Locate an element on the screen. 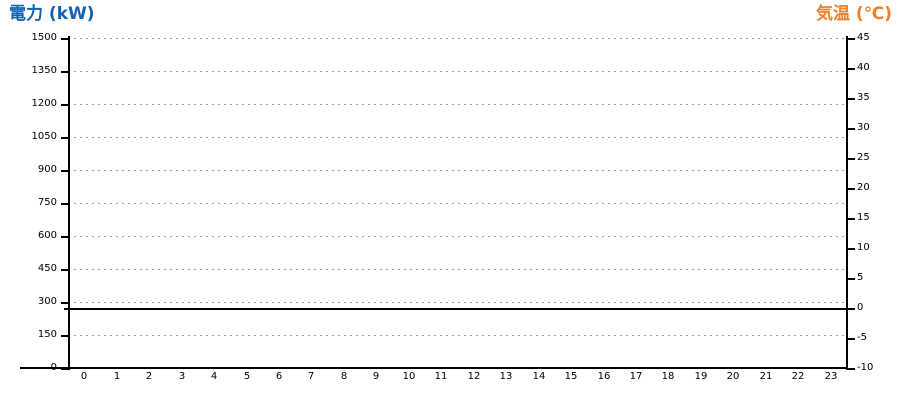 This screenshot has height=400, width=900. left-axis-tick-label: 1200 is located at coordinates (44, 103).